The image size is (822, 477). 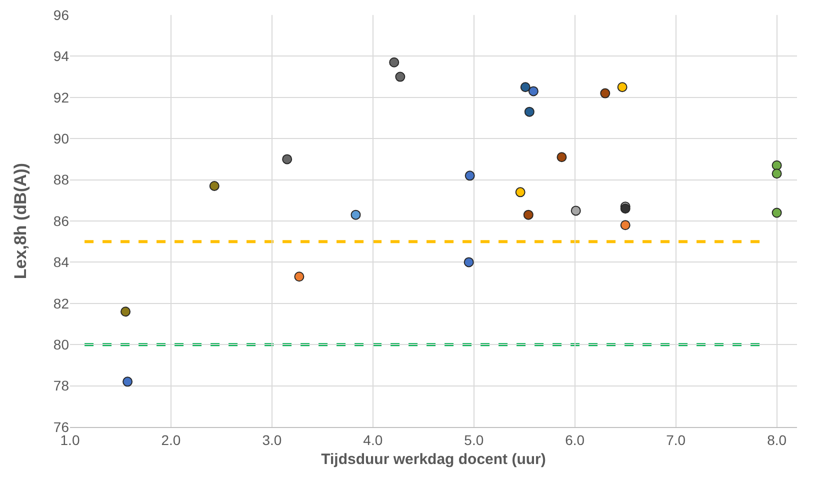 What do you see at coordinates (676, 440) in the screenshot?
I see `x-tick-label: 7.0` at bounding box center [676, 440].